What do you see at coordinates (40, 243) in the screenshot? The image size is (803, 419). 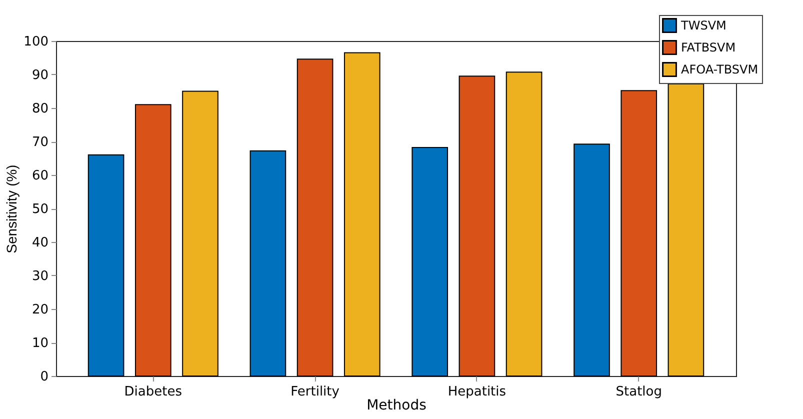 I see `y-tick-label: 40` at bounding box center [40, 243].